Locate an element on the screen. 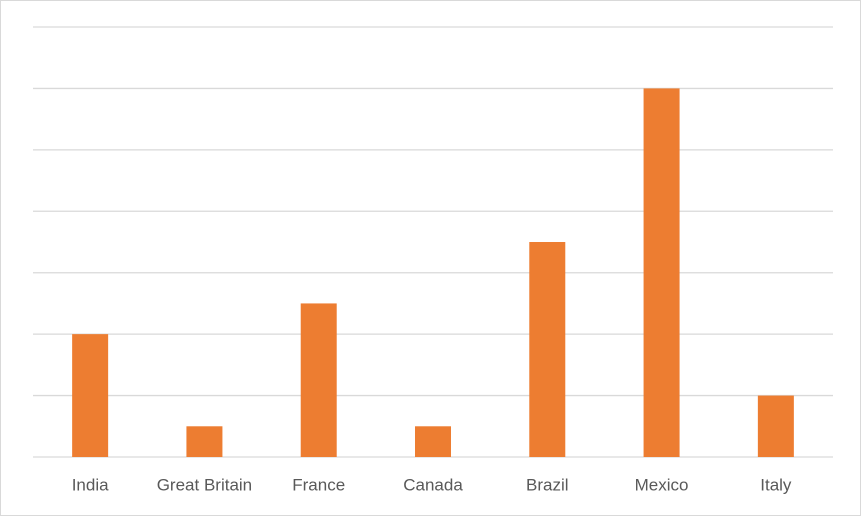 The width and height of the screenshot is (862, 517). x-tick-label: India is located at coordinates (90, 484).